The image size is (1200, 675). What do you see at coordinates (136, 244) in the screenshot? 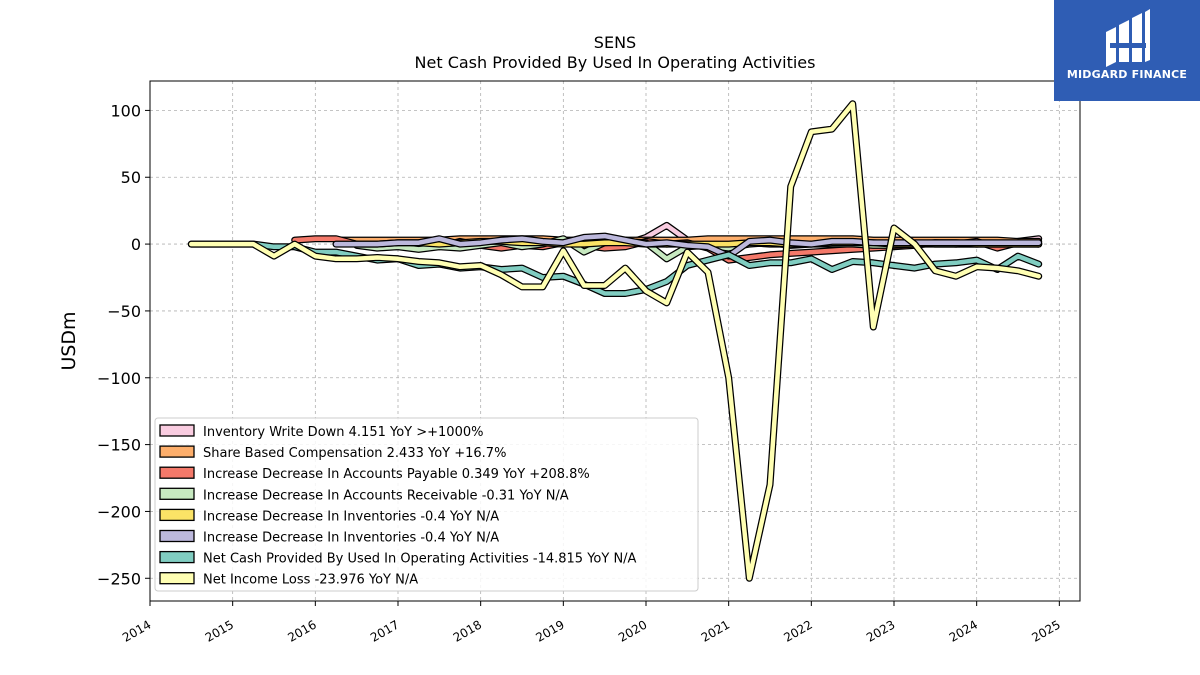
I see `y-tick-label: 0` at bounding box center [136, 244].